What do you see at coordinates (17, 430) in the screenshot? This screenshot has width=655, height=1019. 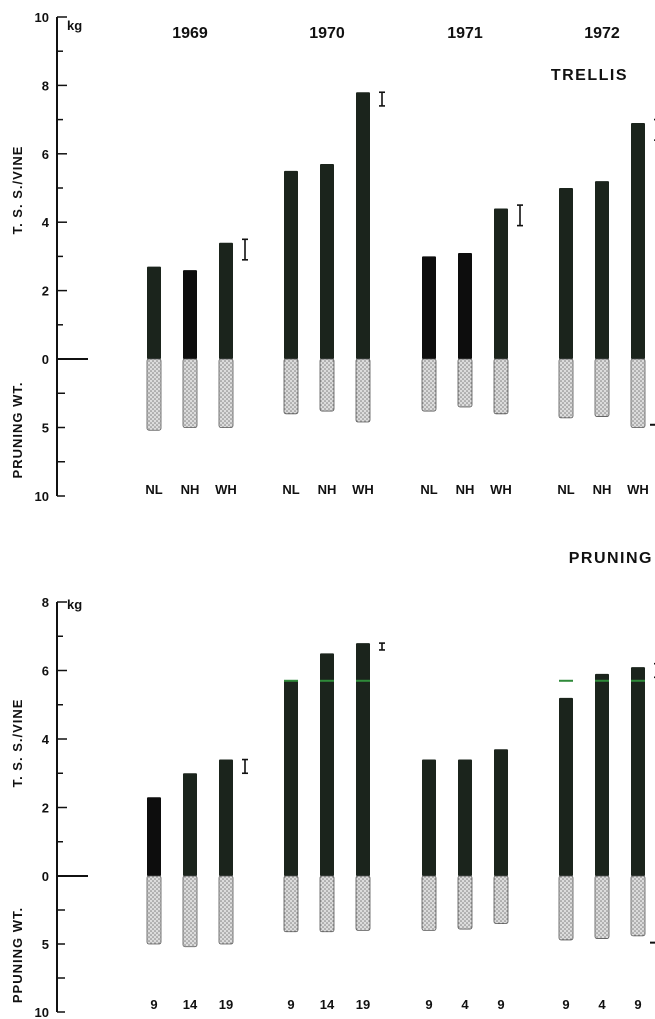 I see `y-axis-label-bottom: PRUNING WT.` at bounding box center [17, 430].